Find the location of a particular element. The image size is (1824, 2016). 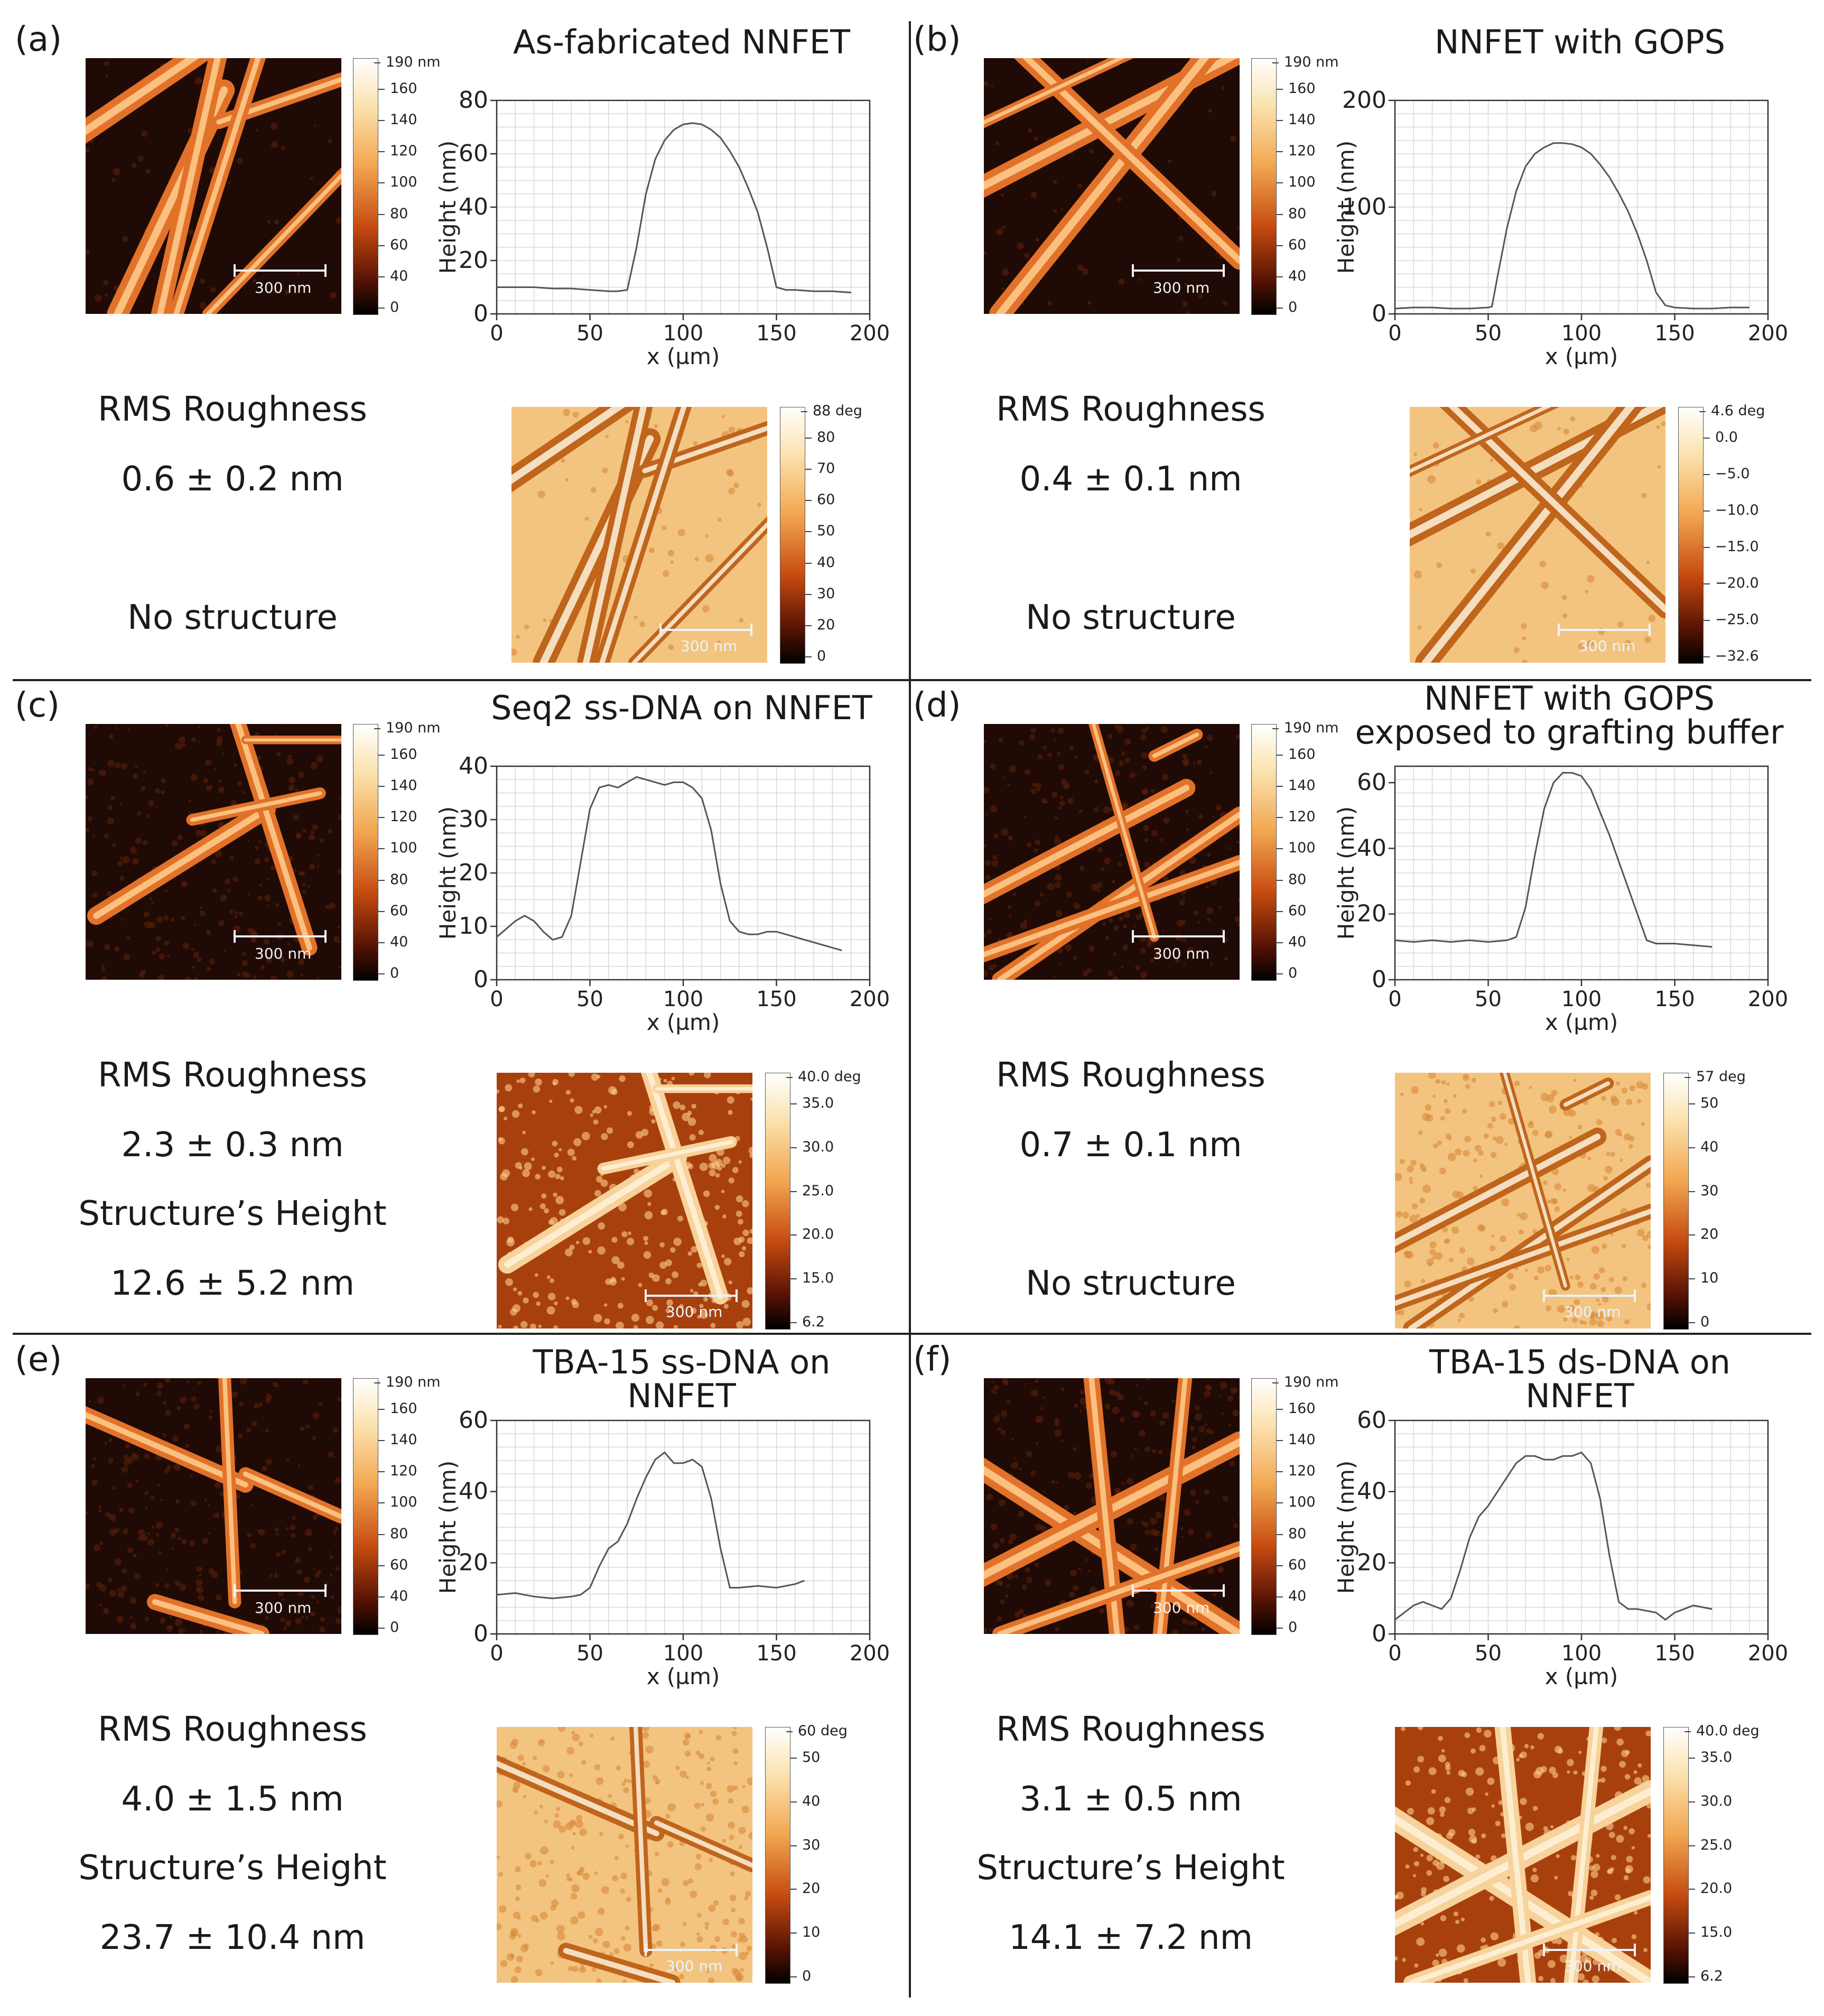

height-colorbar is located at coordinates (365, 1507).